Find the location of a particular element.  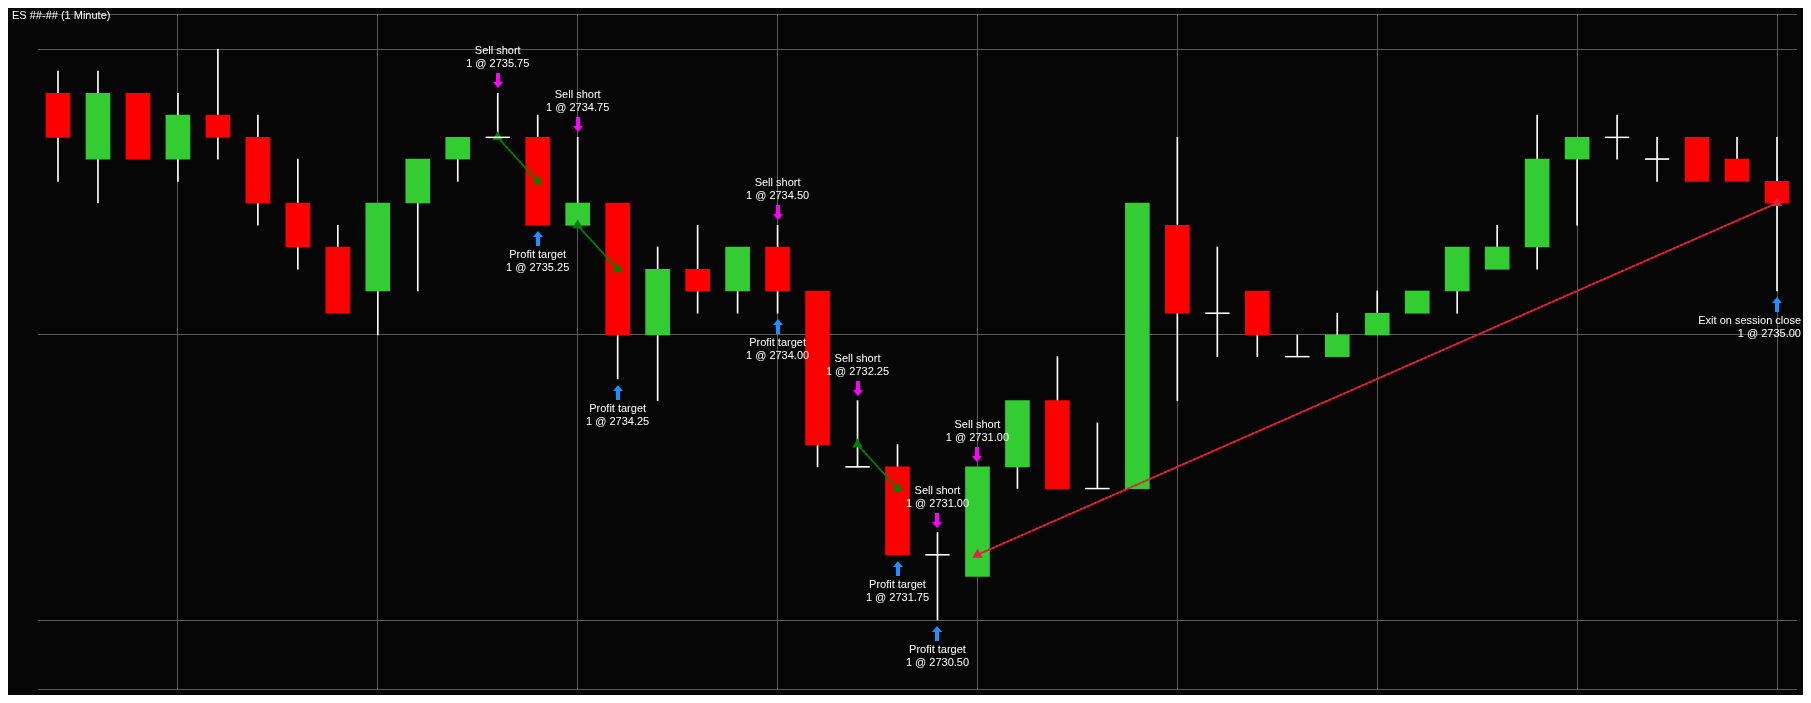

annotation: Exit on session close 1 @ 2735.00 is located at coordinates (1749, 326).